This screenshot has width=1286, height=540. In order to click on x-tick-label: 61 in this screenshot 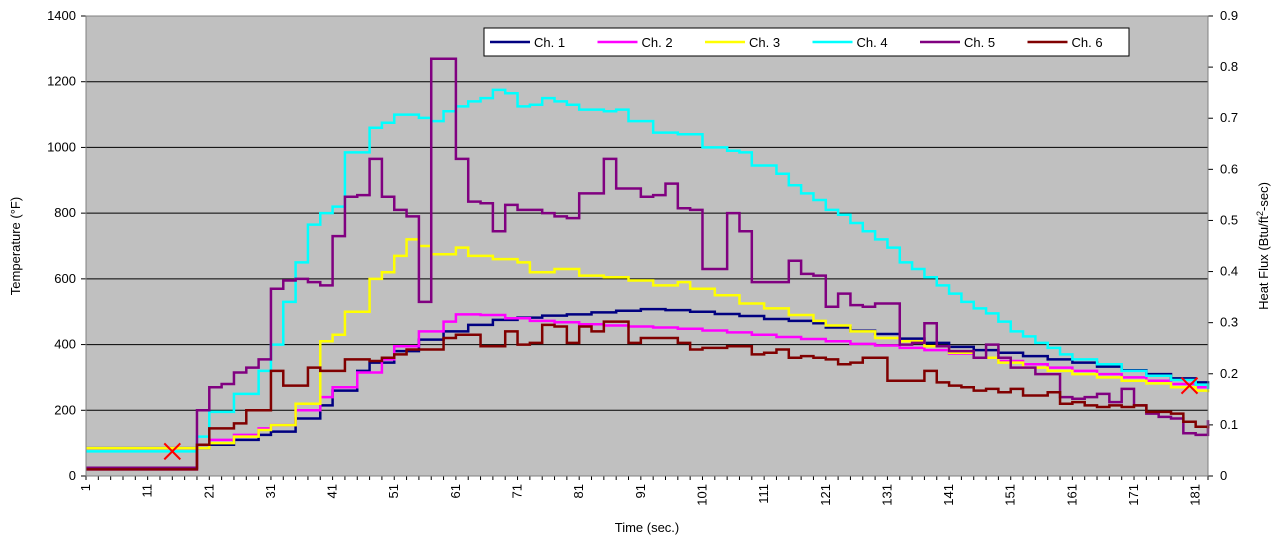, I will do `click(455, 491)`.